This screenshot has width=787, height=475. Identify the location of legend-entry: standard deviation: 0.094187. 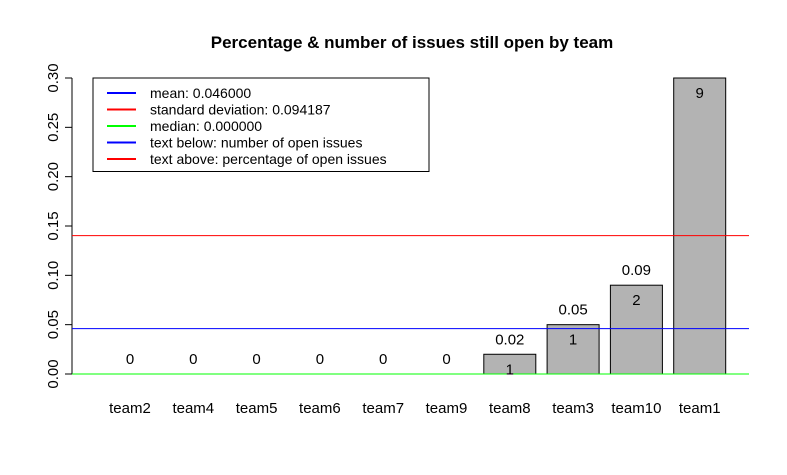
(240, 110).